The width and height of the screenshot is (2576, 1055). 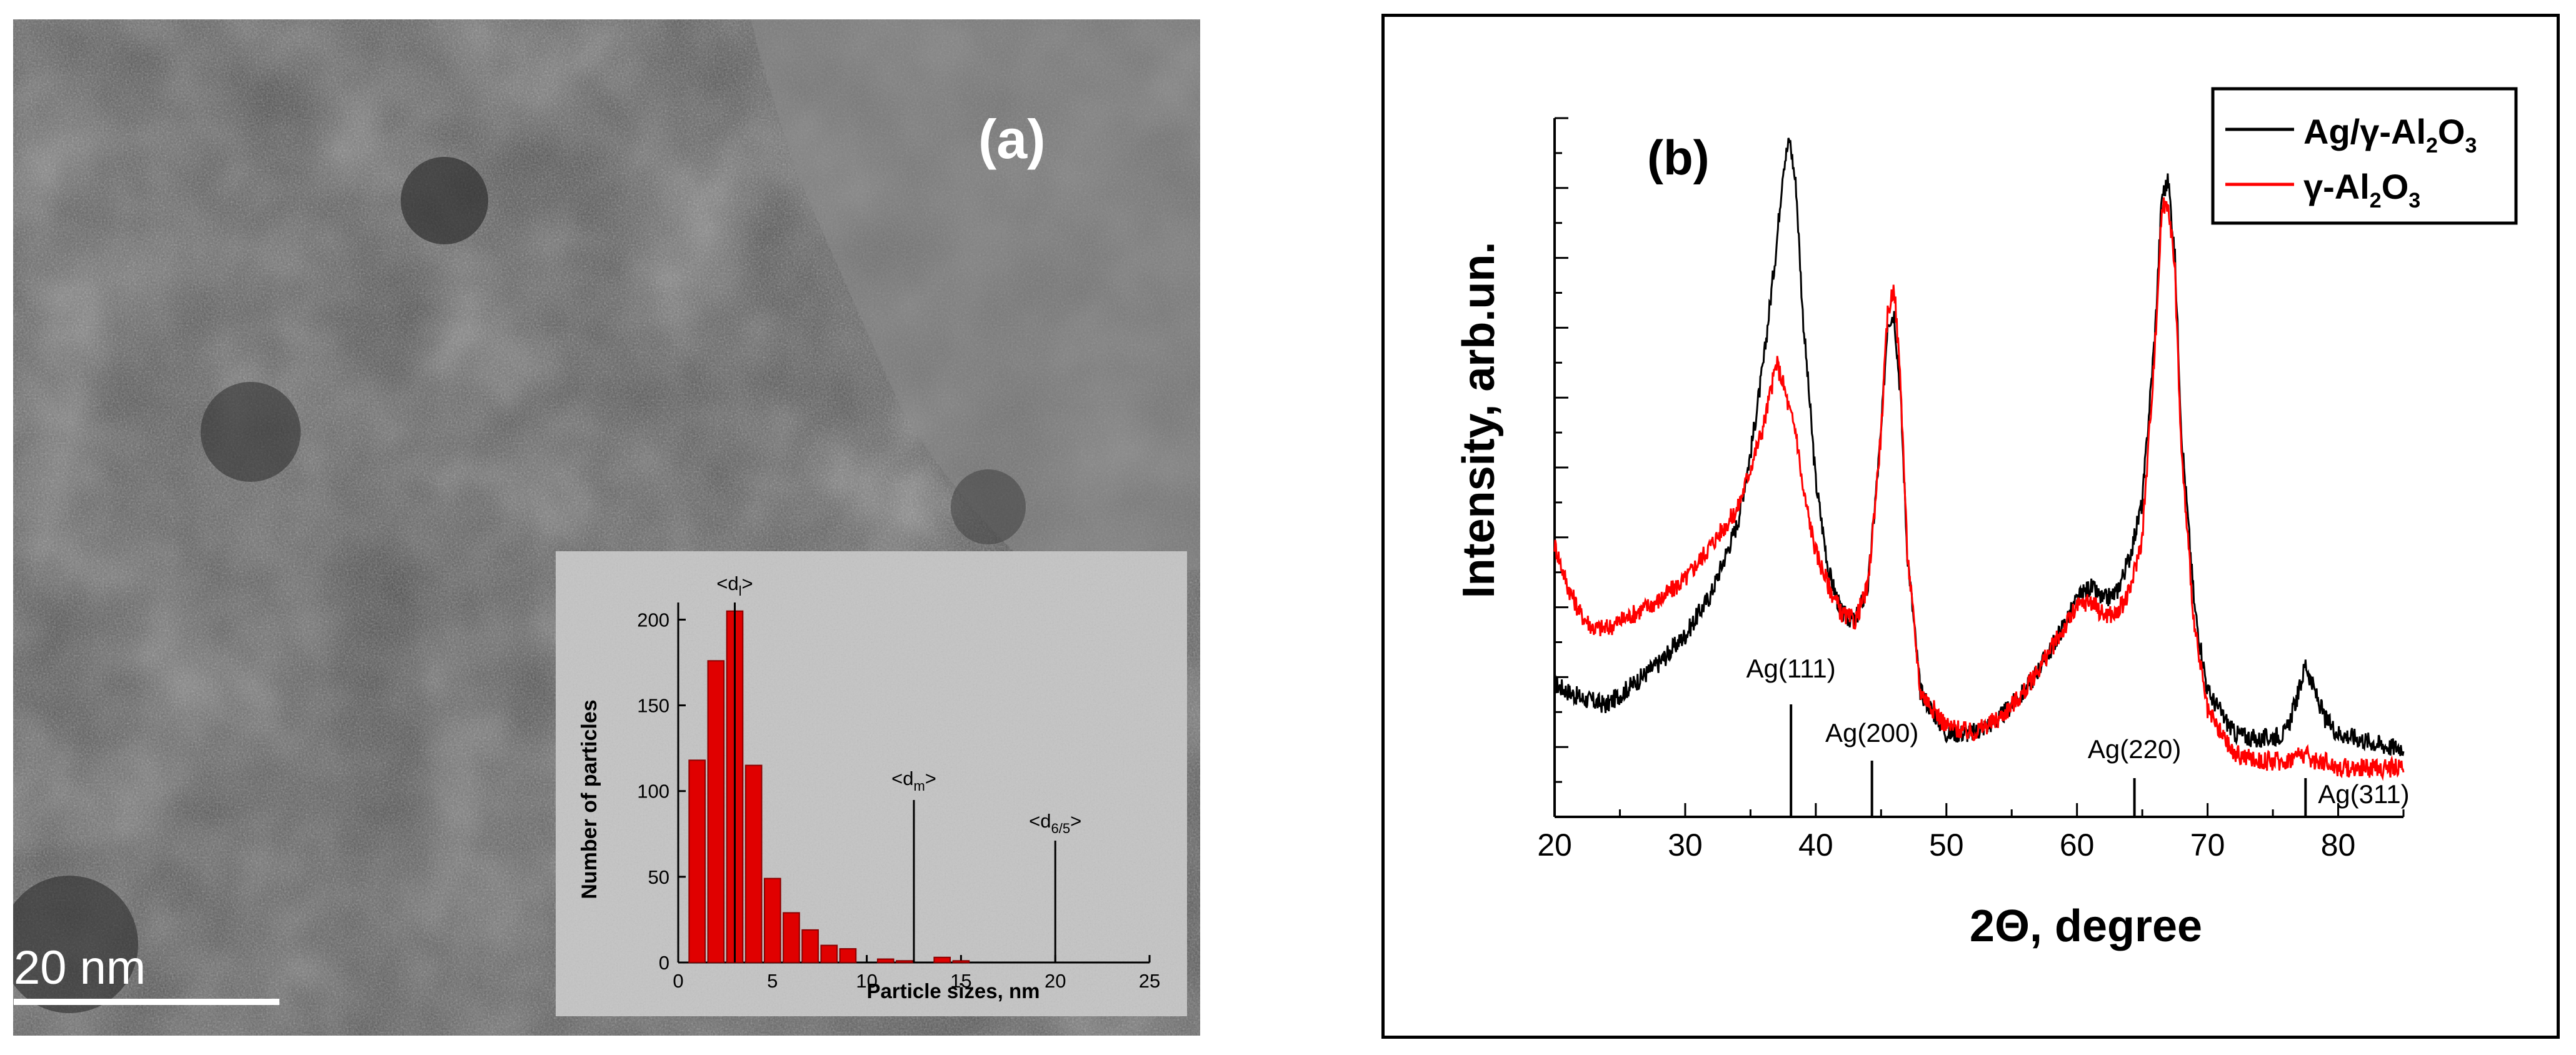 What do you see at coordinates (2338, 845) in the screenshot?
I see `xrd-x-tick-label: 80` at bounding box center [2338, 845].